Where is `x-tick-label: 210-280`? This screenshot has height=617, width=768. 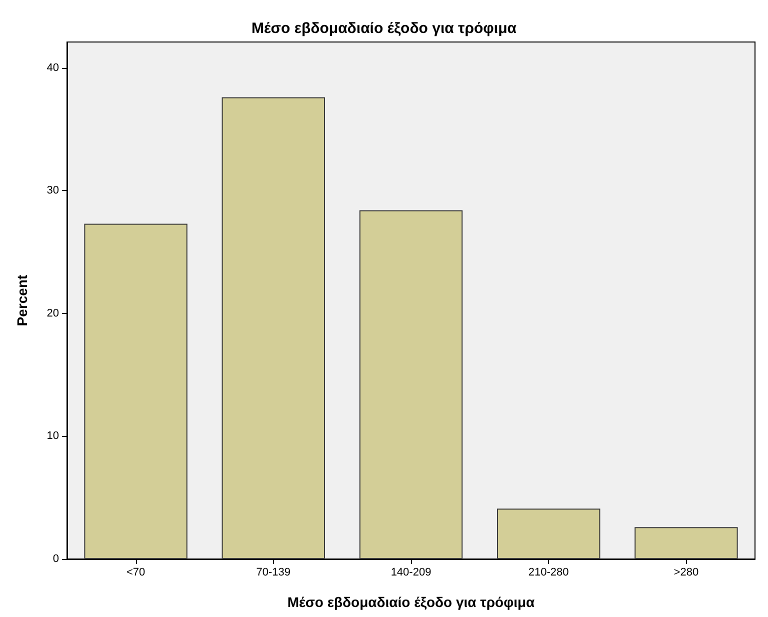 x-tick-label: 210-280 is located at coordinates (548, 572).